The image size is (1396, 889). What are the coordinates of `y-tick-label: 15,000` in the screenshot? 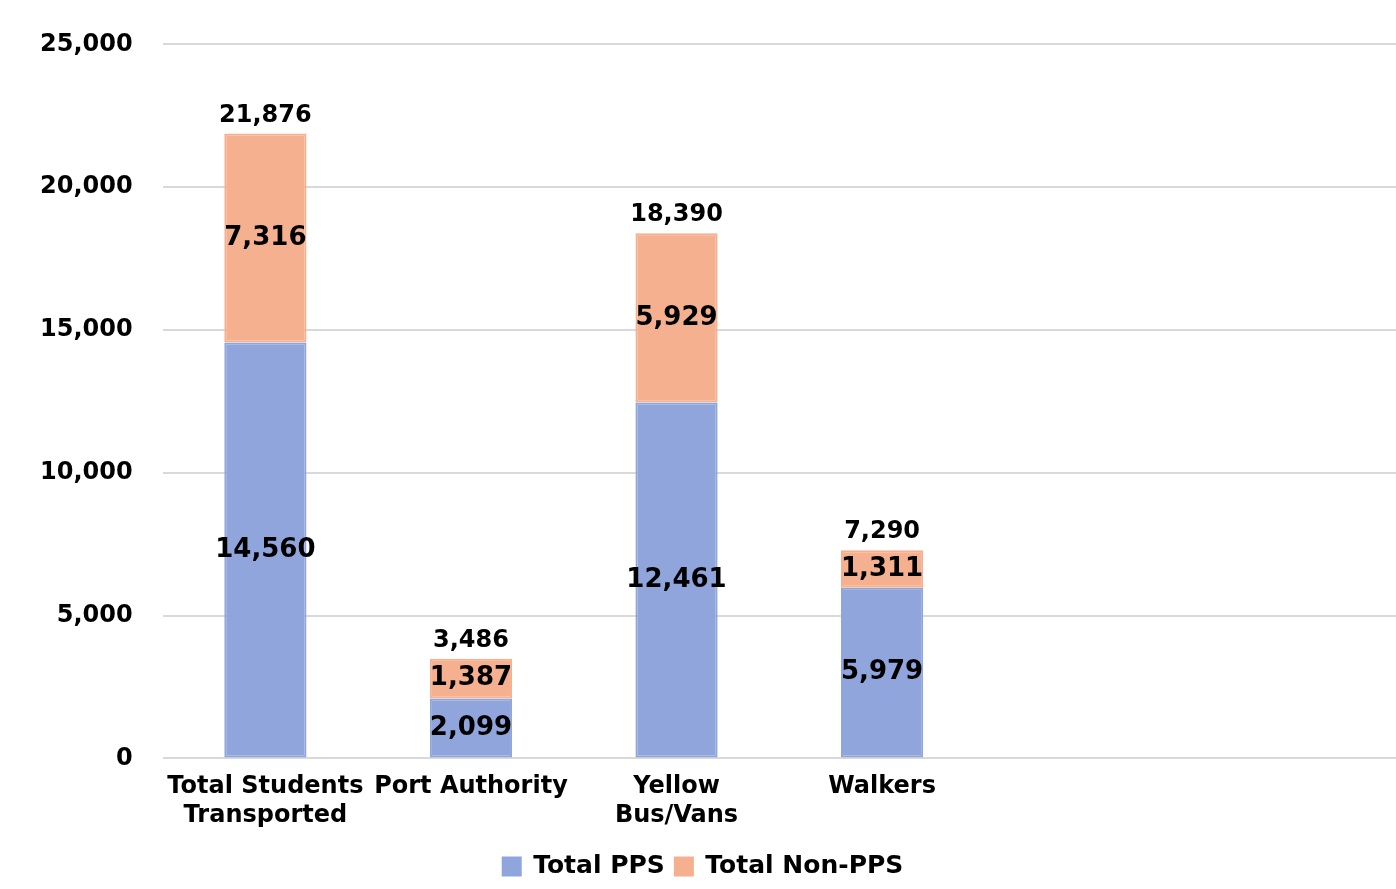 It's located at (86, 328).